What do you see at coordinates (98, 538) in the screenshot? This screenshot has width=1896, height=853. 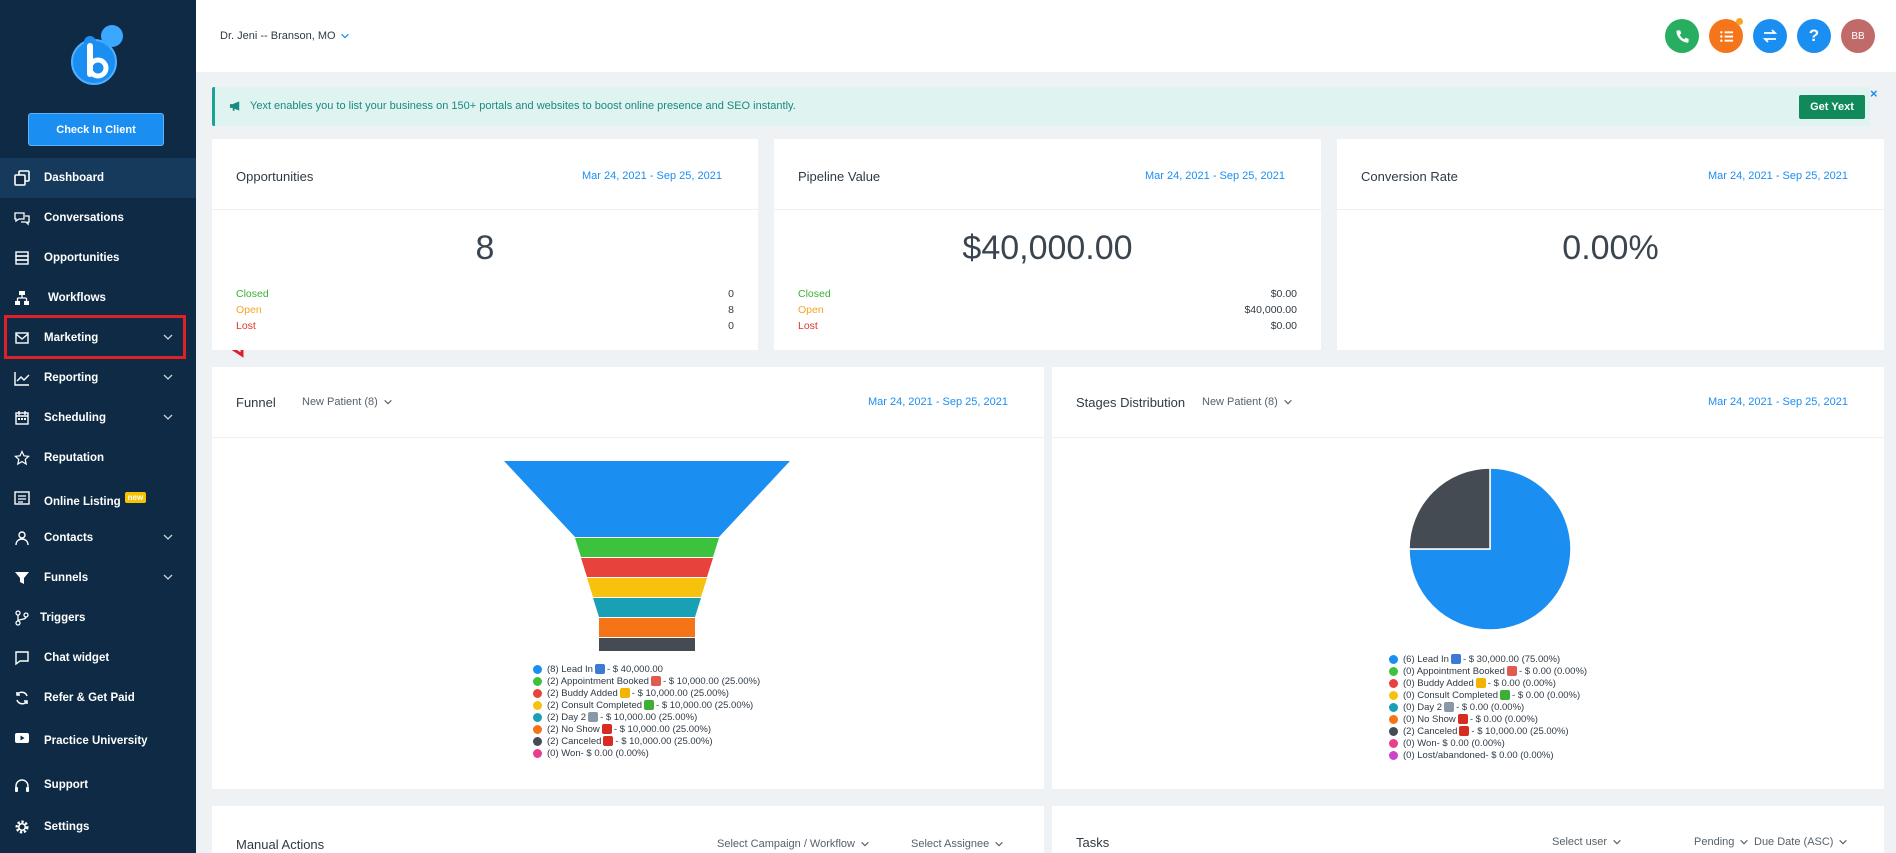 I see `sidebar-item-contacts: Contacts` at bounding box center [98, 538].